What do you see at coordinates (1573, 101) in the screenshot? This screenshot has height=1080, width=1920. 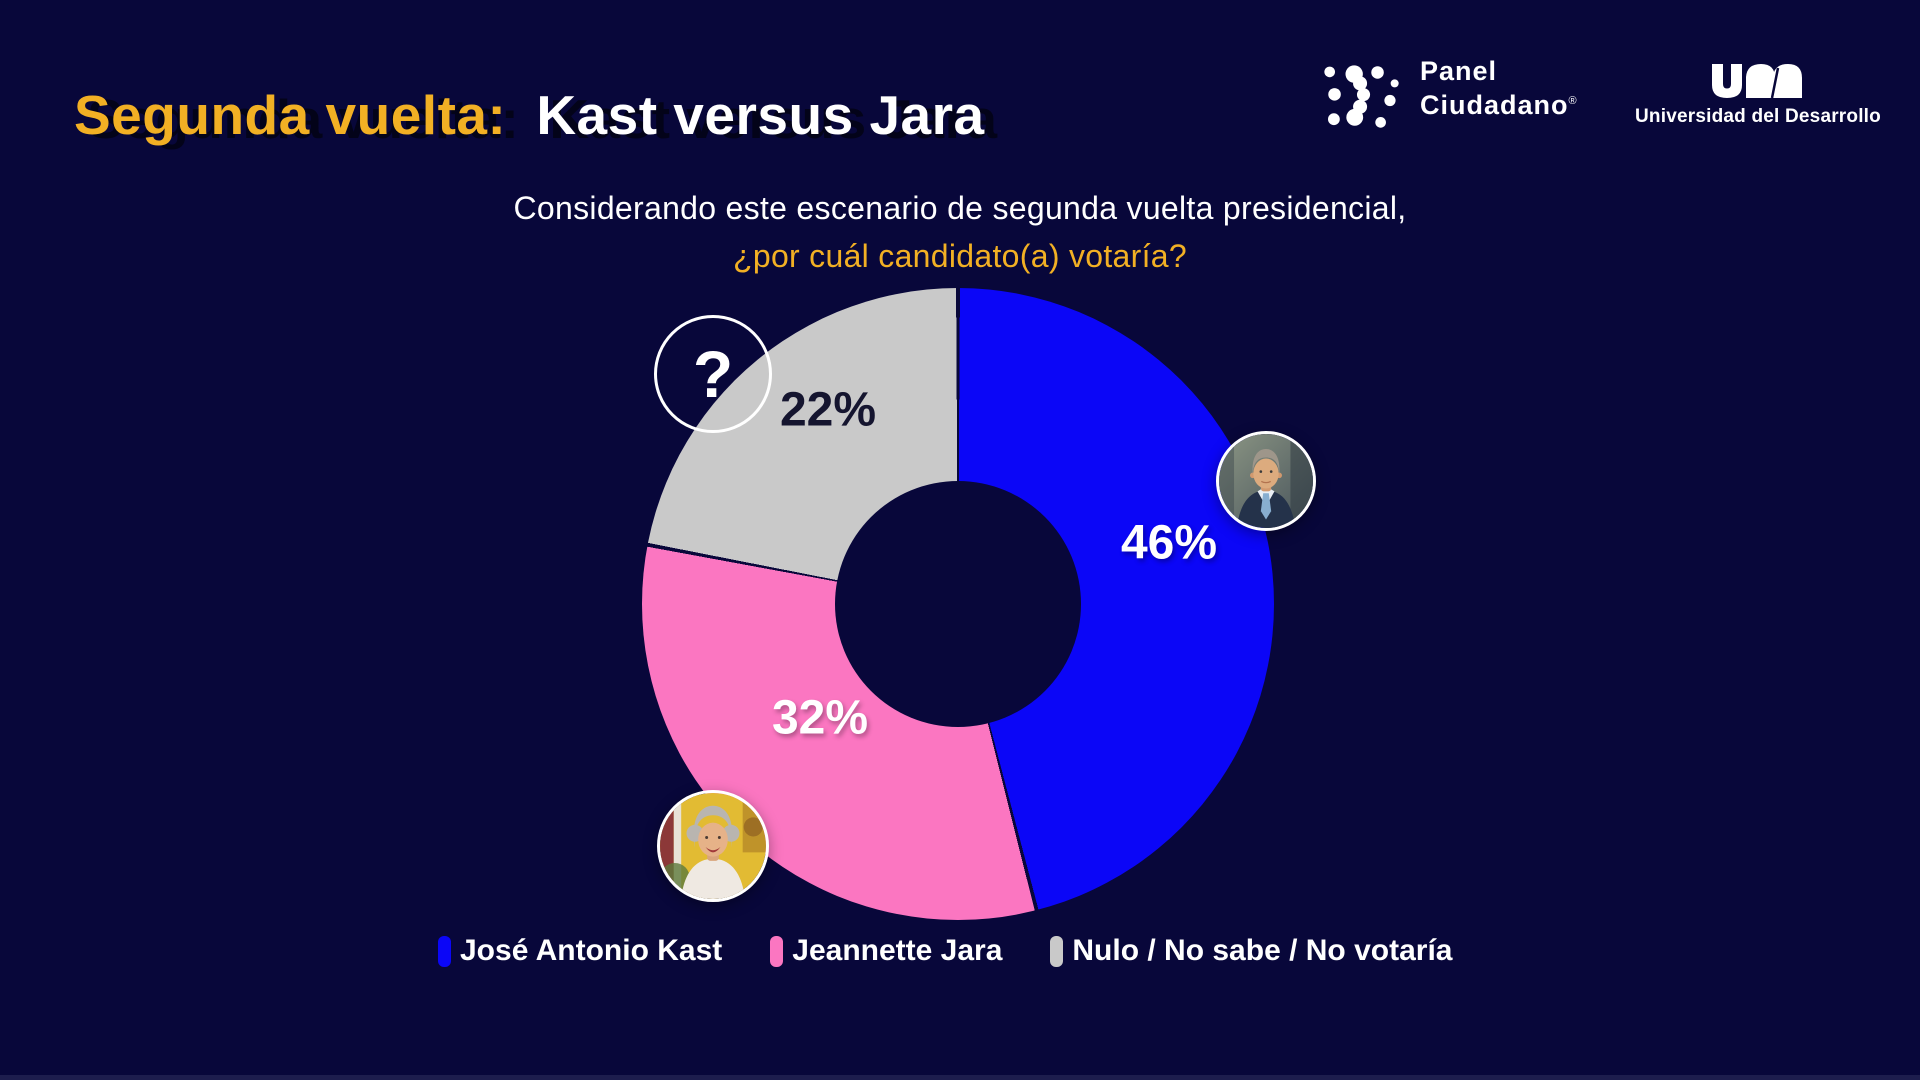 I see `registered-mark: ®` at bounding box center [1573, 101].